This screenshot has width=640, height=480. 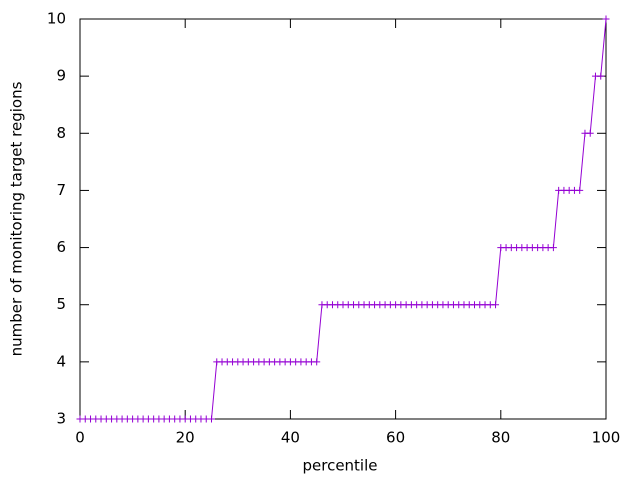 I want to click on x-axis-label: percentile, so click(x=339, y=466).